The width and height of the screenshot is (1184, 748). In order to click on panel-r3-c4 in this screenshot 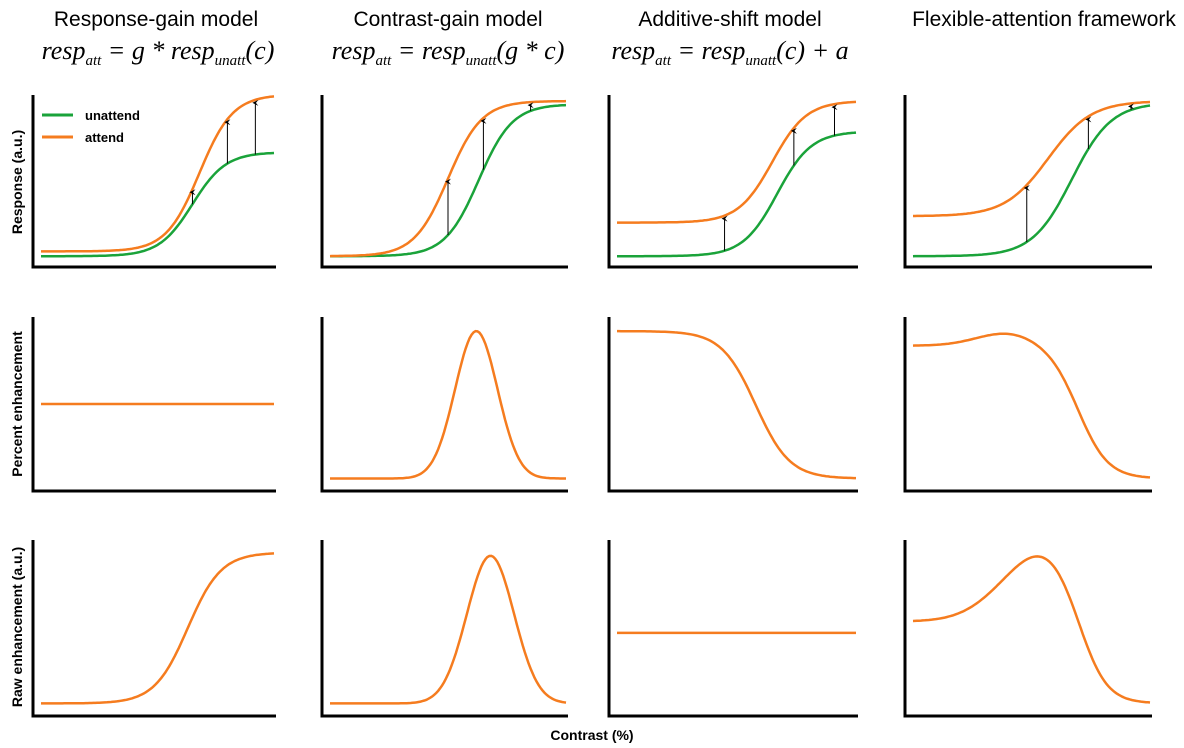, I will do `click(1027, 629)`.